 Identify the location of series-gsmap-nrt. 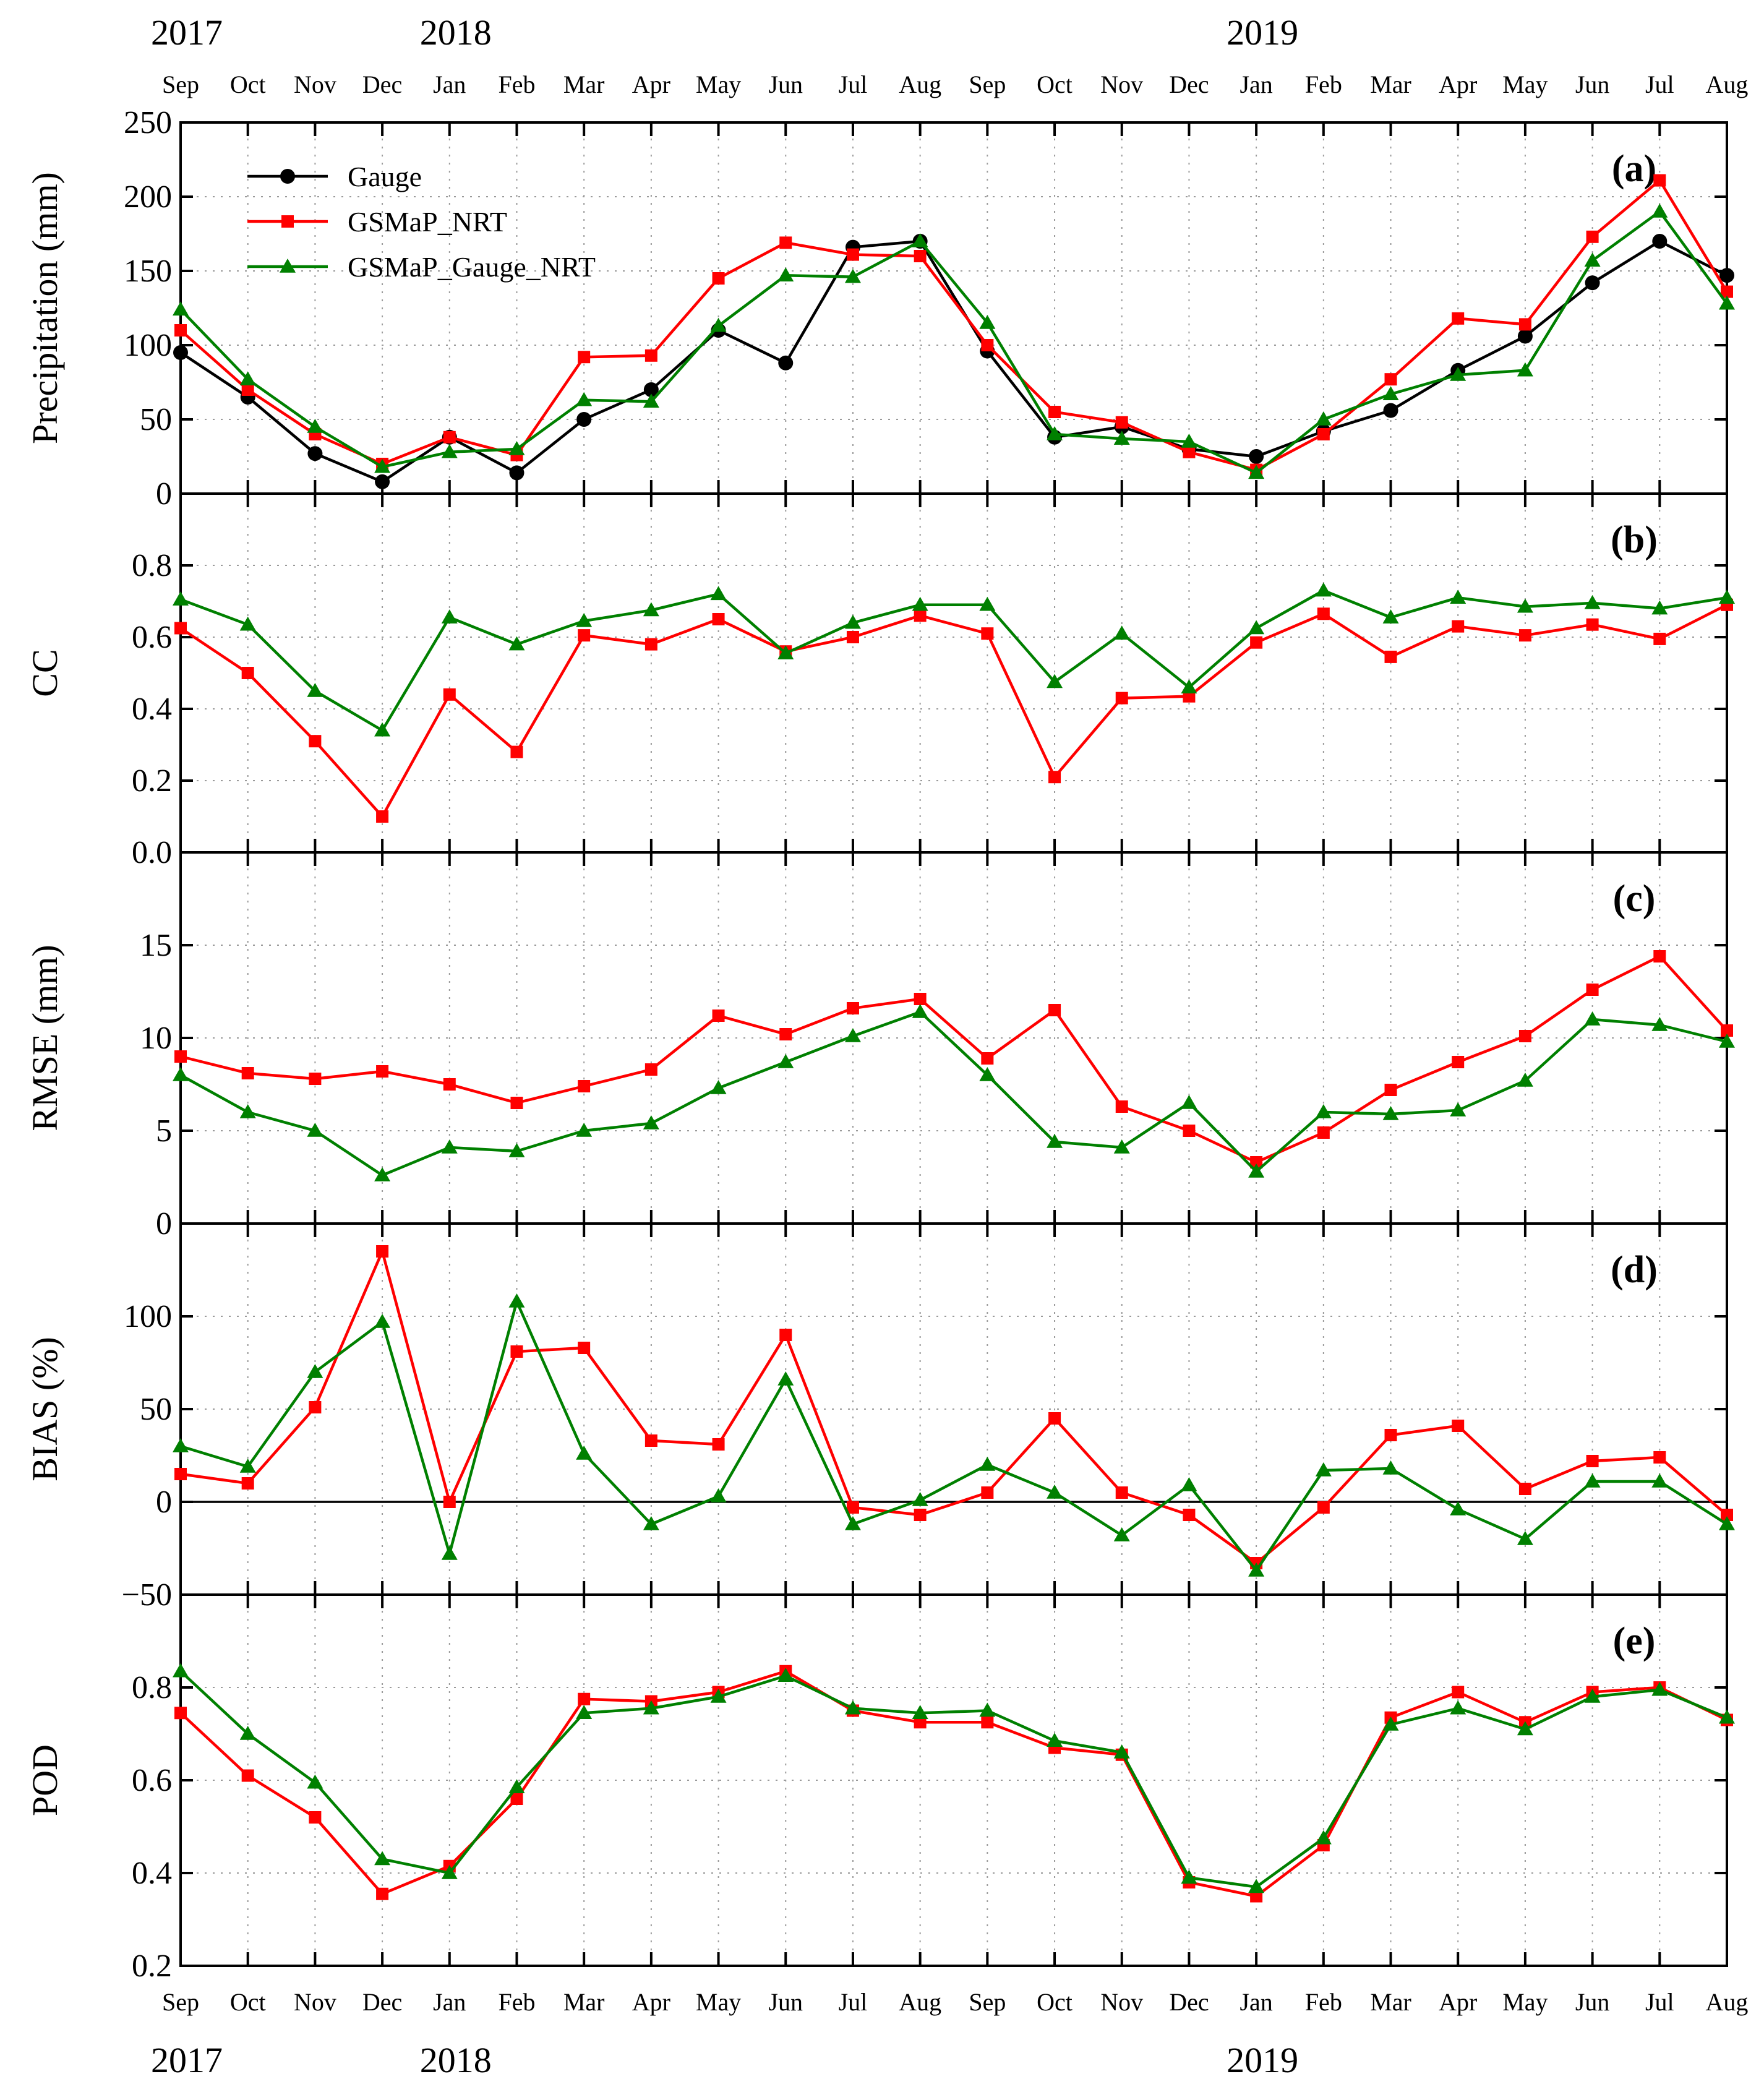
(953, 1059).